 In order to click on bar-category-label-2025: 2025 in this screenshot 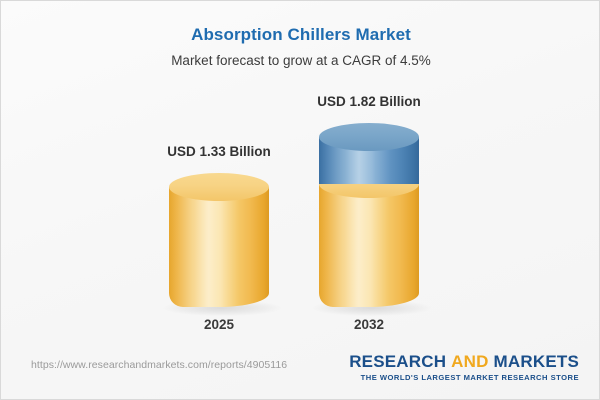, I will do `click(219, 324)`.